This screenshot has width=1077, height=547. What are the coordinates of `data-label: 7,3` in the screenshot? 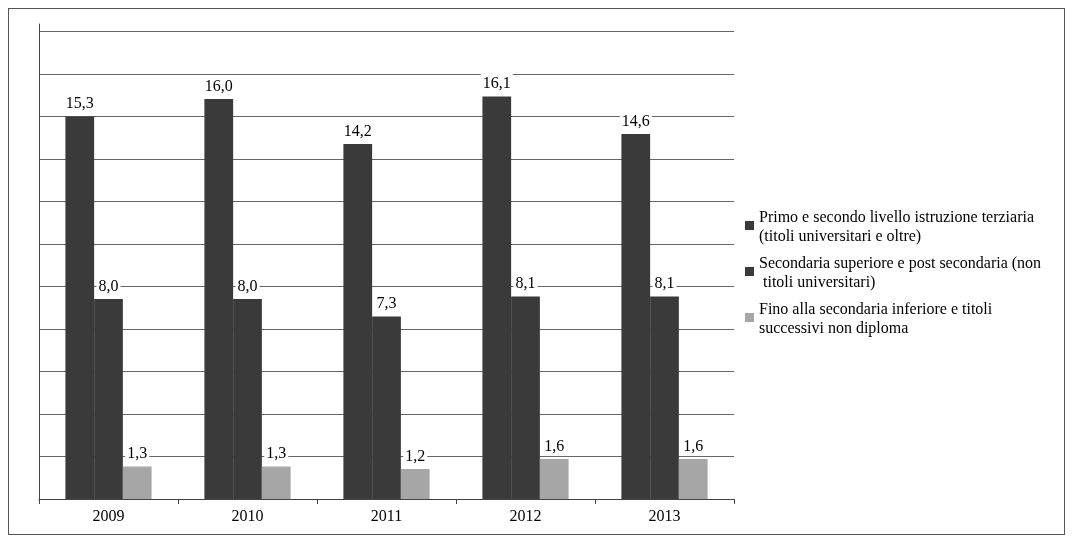 It's located at (386, 302).